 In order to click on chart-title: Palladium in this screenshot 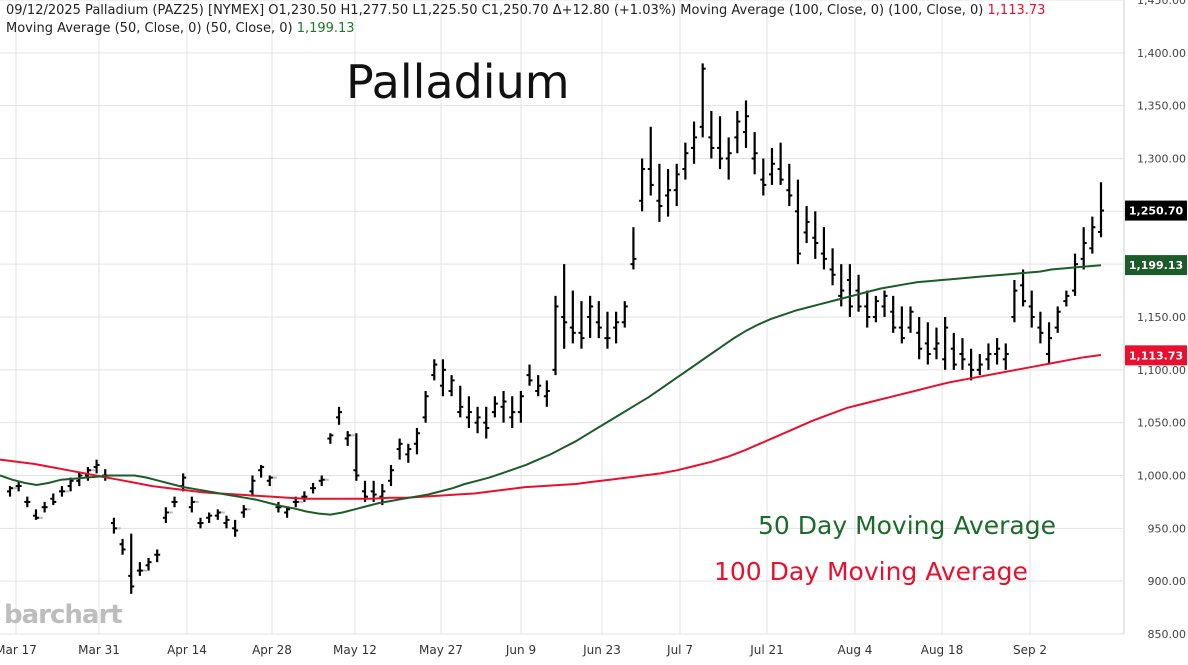, I will do `click(458, 82)`.